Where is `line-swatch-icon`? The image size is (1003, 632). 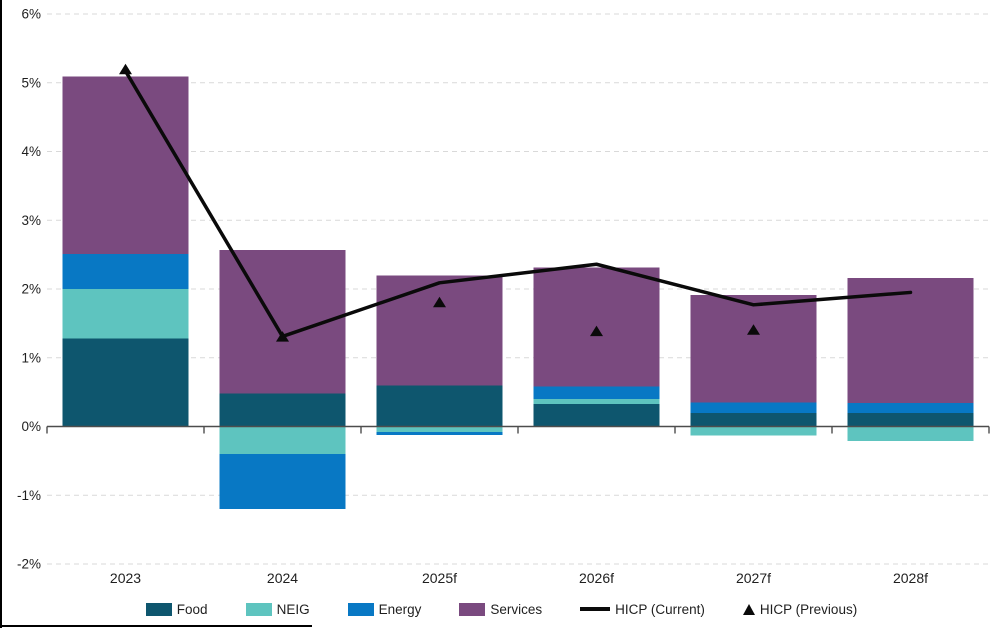 line-swatch-icon is located at coordinates (595, 609).